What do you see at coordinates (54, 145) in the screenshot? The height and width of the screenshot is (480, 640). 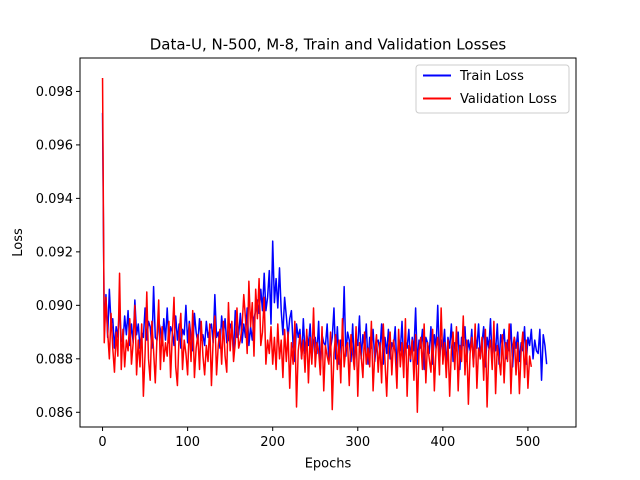 I see `y-tick-label: 0.096` at bounding box center [54, 145].